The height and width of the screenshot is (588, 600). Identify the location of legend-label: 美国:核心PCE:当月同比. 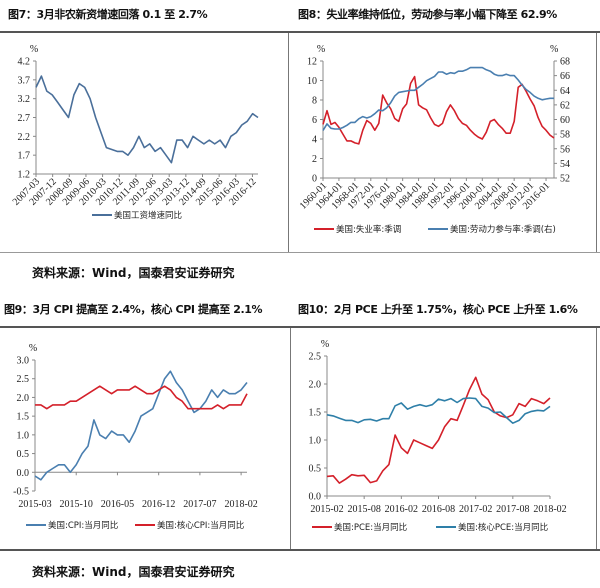
(503, 527).